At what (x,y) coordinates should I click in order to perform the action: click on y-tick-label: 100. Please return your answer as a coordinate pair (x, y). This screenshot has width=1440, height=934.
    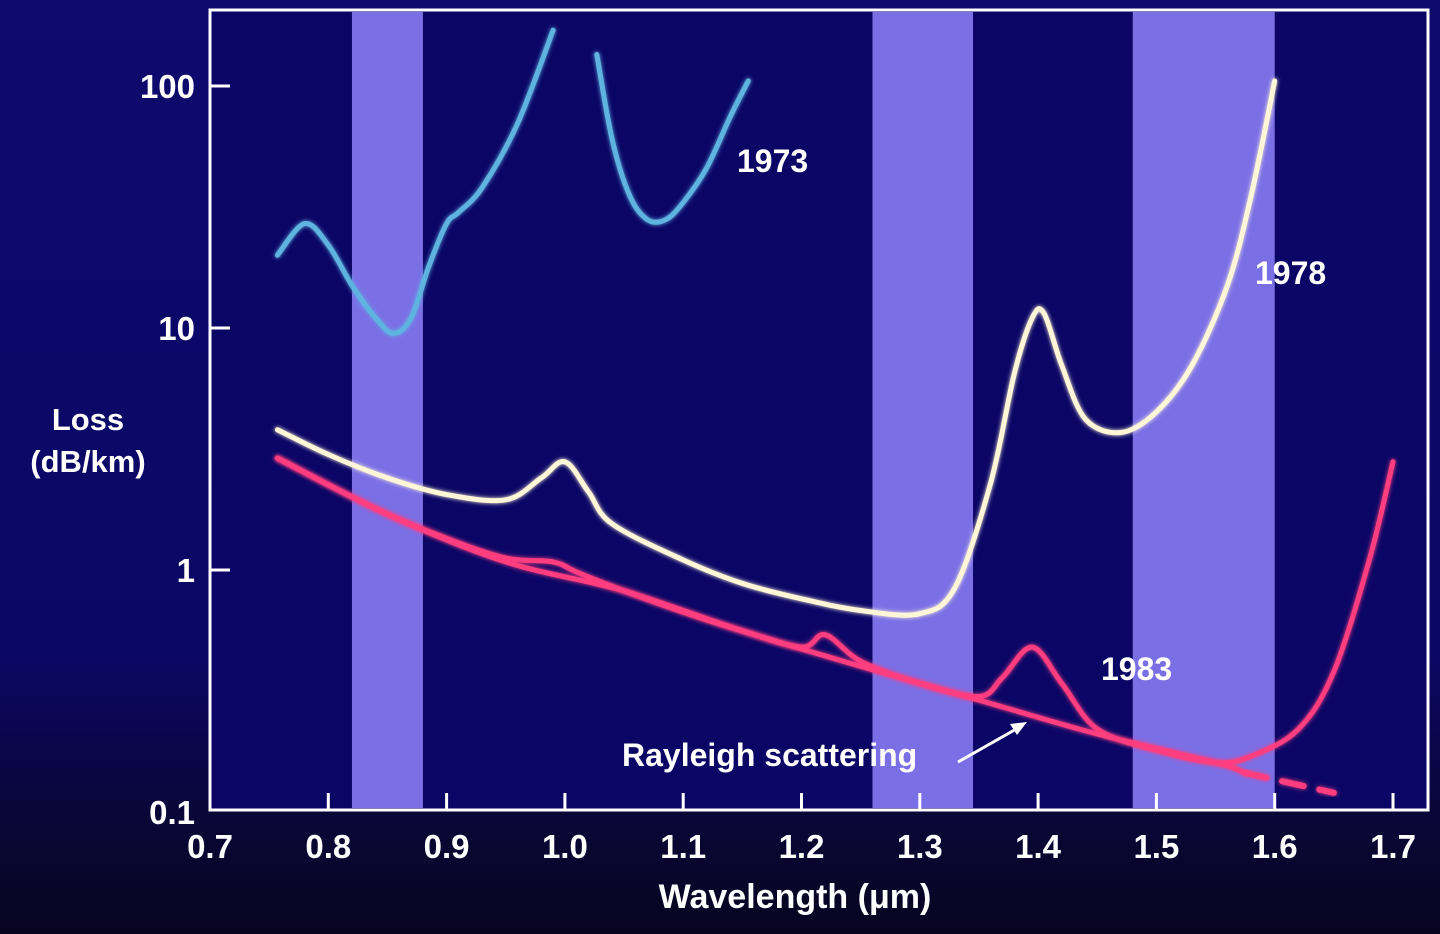
    Looking at the image, I should click on (167, 86).